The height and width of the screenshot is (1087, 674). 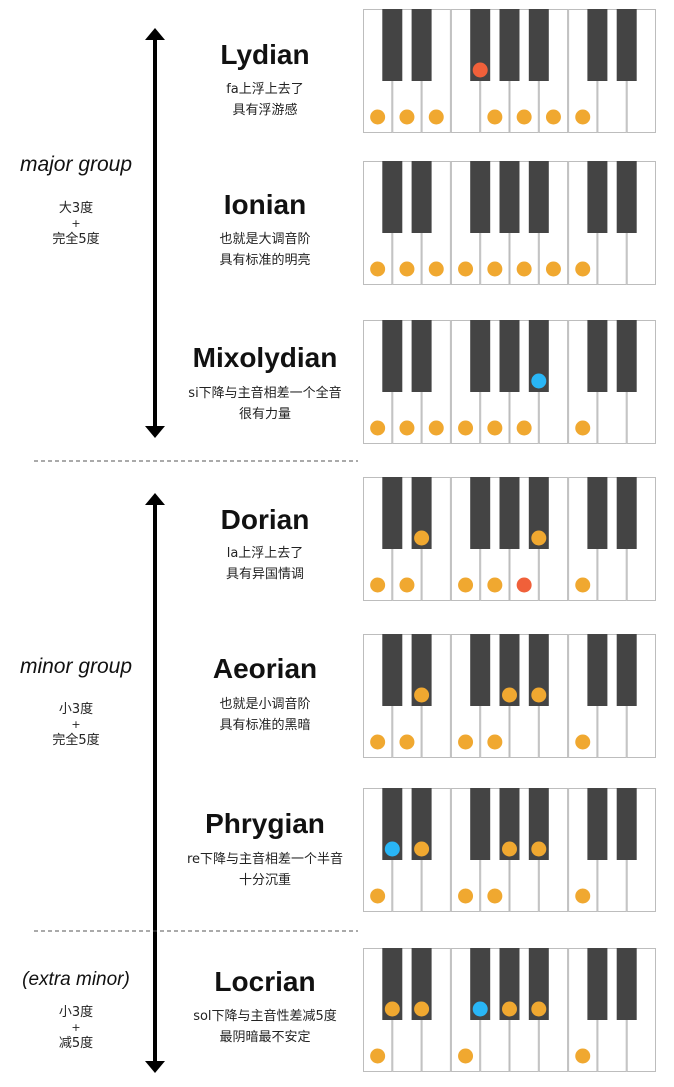 I want to click on group-interval-extra-minor: 小3度 + 减5度, so click(x=76, y=1028).